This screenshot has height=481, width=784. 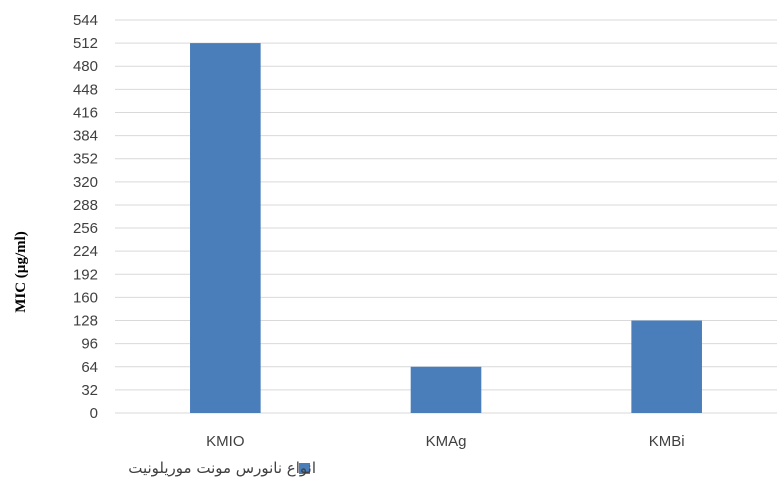 I want to click on bar-kmag, so click(x=446, y=389).